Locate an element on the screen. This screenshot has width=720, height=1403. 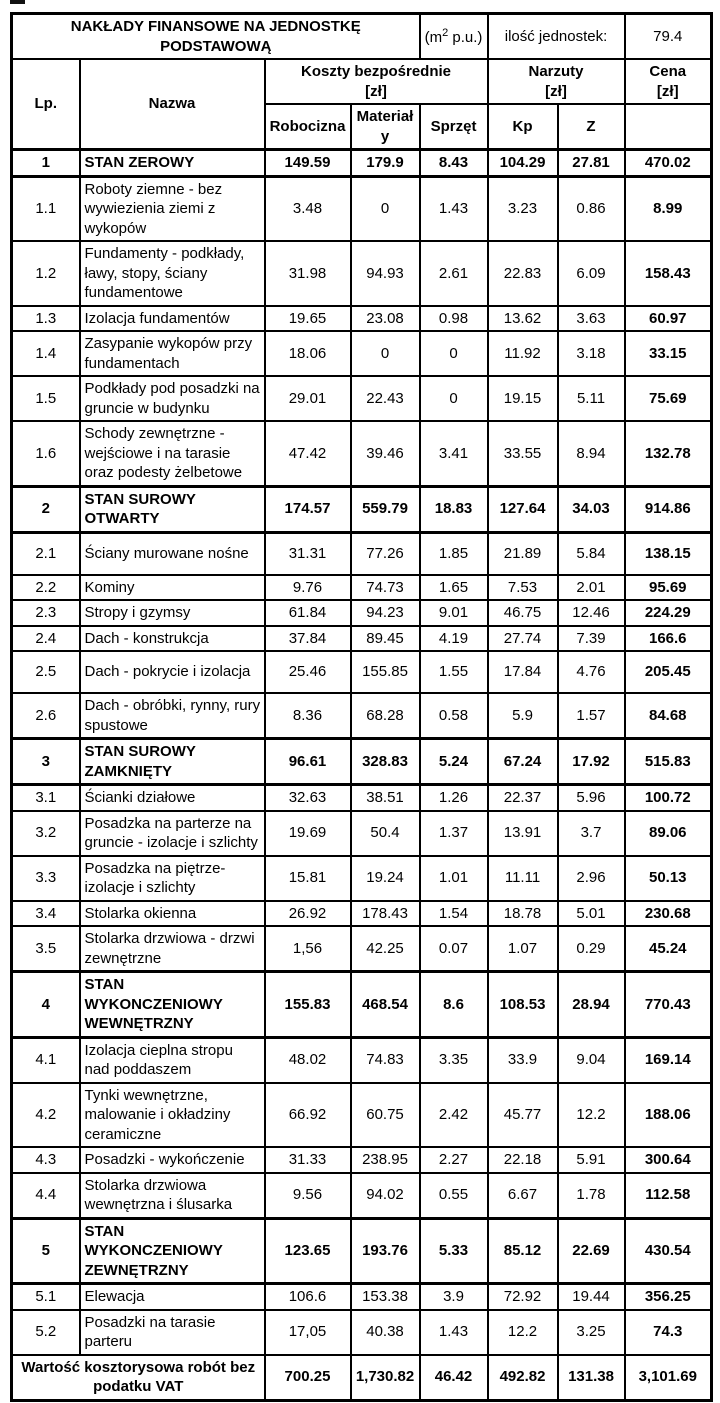
kp-cell: 6.67 is located at coordinates (522, 1195).